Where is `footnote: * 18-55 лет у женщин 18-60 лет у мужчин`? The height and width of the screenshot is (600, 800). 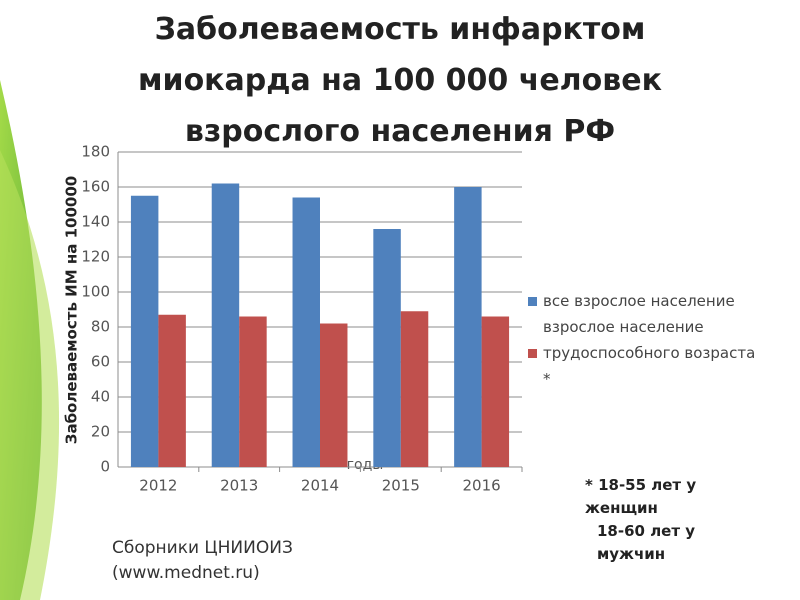
footnote: * 18-55 лет у женщин 18-60 лет у мужчин is located at coordinates (655, 520).